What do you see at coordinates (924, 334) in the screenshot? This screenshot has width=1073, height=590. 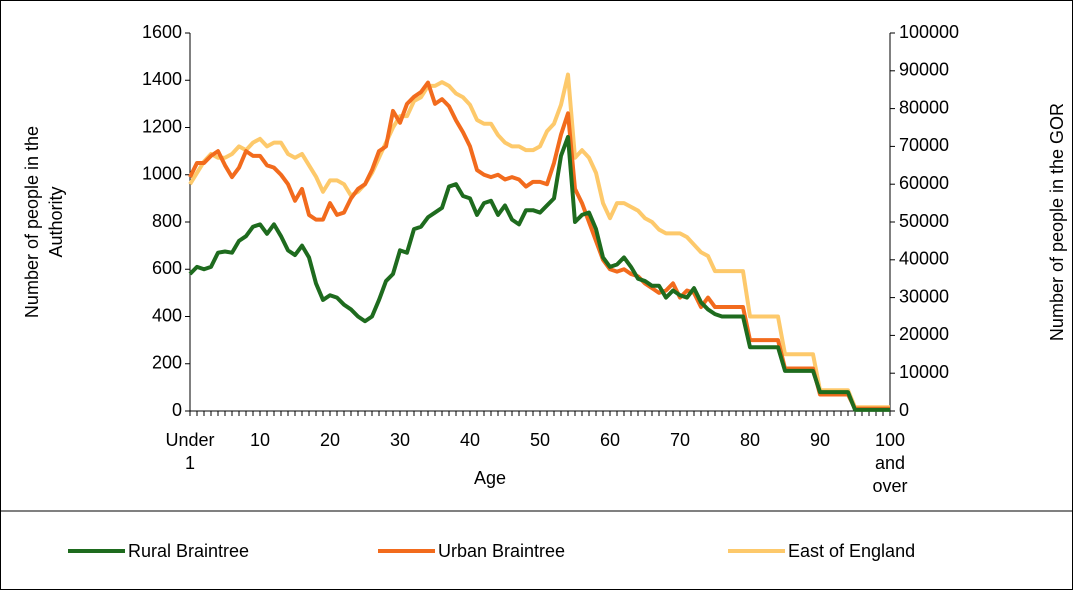 I see `y2-tick-label: 20000` at bounding box center [924, 334].